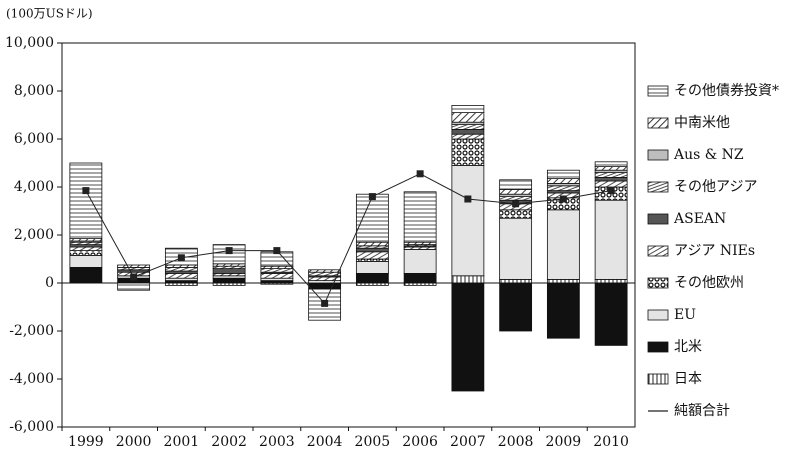 The image size is (806, 453). I want to click on legend-label: 日本, so click(688, 379).